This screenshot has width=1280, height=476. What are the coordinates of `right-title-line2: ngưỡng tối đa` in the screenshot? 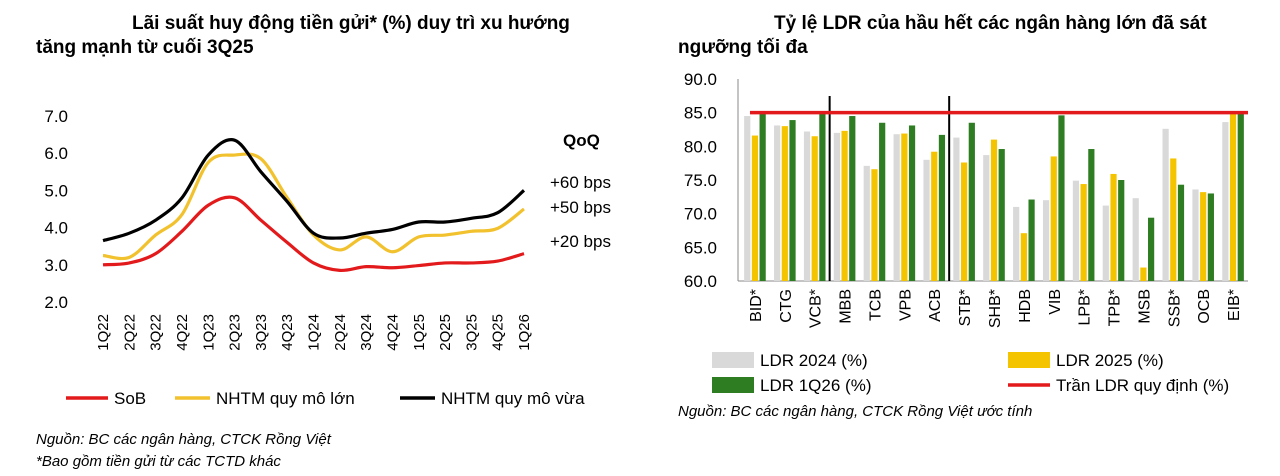 It's located at (743, 47).